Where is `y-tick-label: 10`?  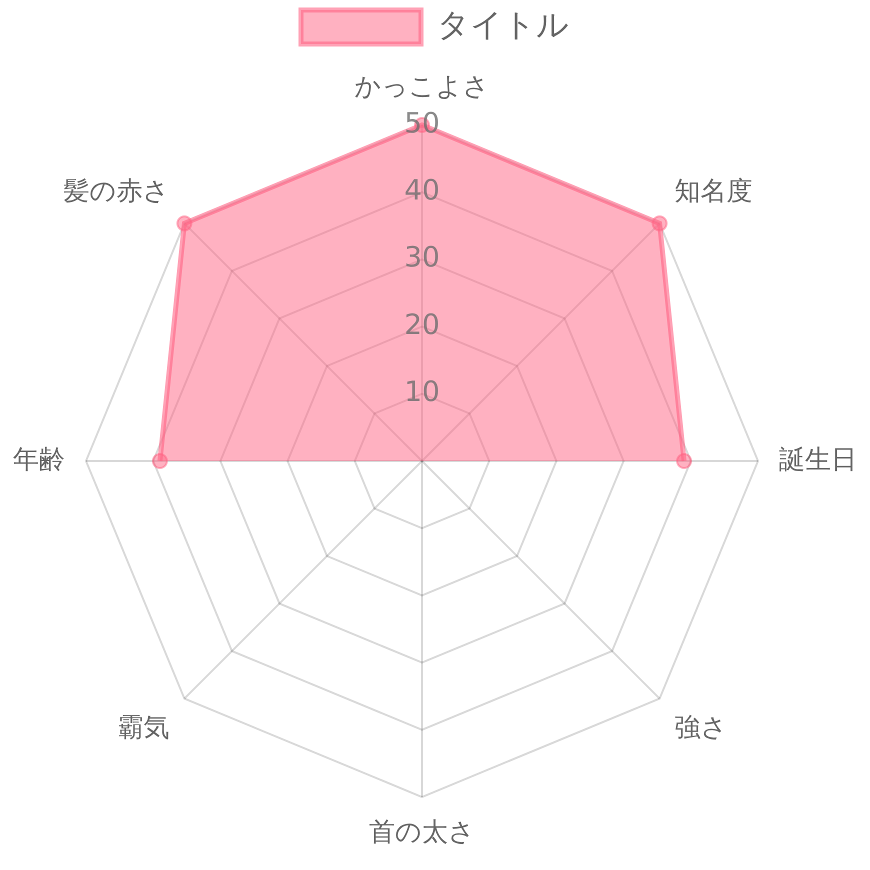 y-tick-label: 10 is located at coordinates (422, 391).